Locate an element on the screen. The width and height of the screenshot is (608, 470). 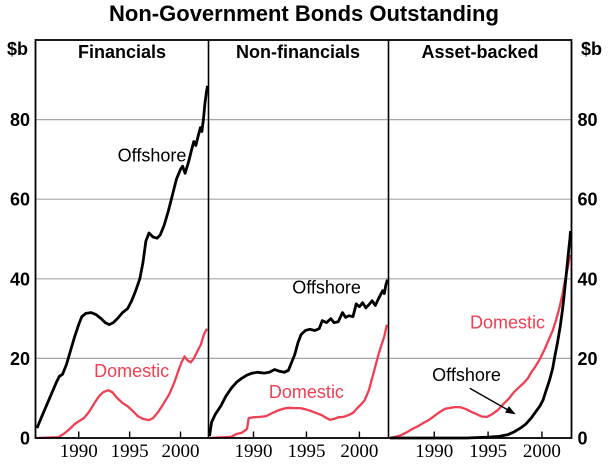
y-tick-label-right: 60 is located at coordinates (588, 200).